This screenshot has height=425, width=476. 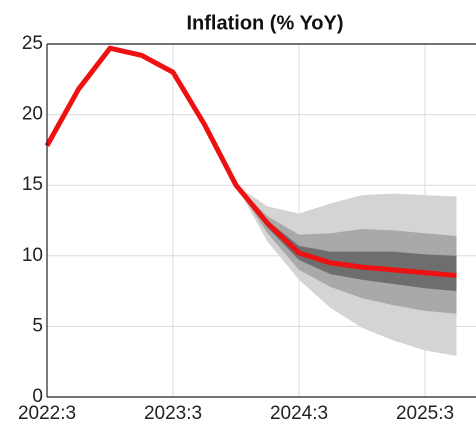 I want to click on y-tick-label: 5, so click(x=37, y=325).